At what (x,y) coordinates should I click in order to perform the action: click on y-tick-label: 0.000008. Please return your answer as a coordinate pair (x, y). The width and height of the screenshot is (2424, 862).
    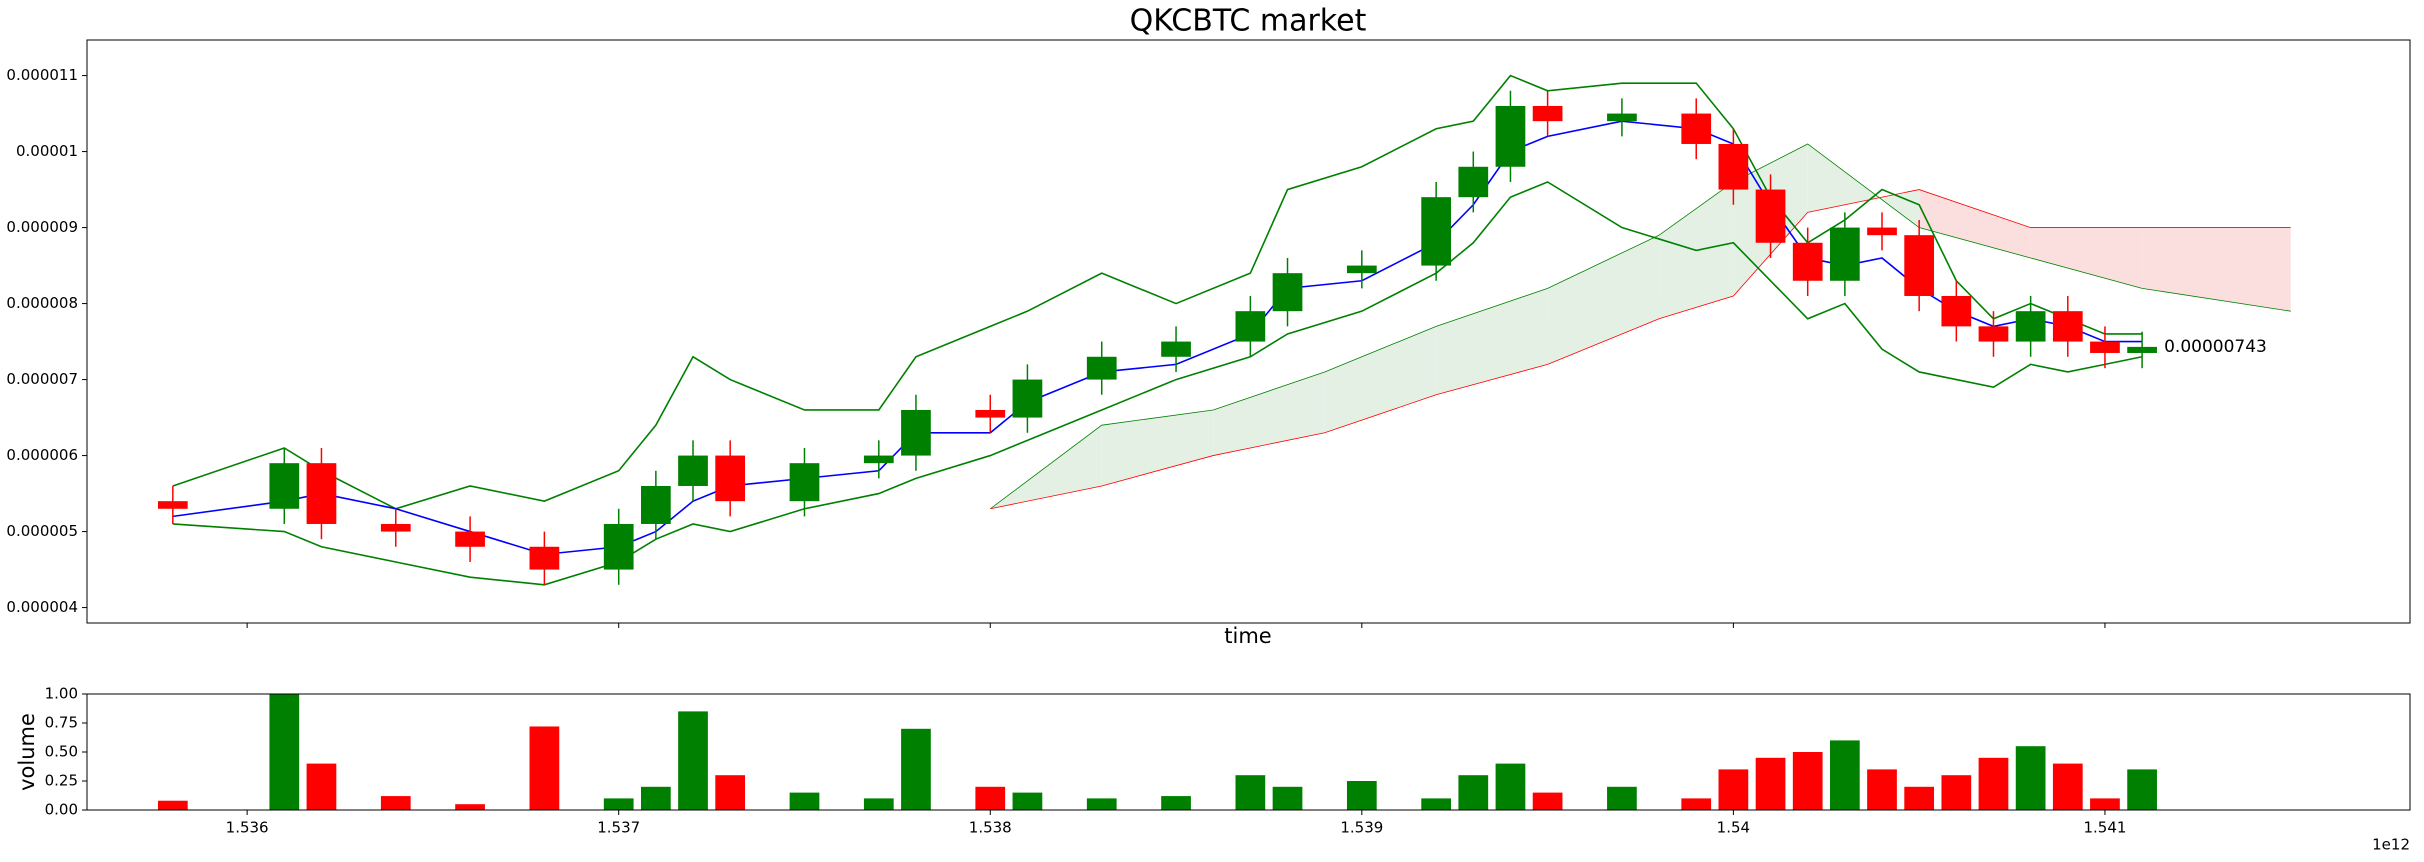
    Looking at the image, I should click on (42, 303).